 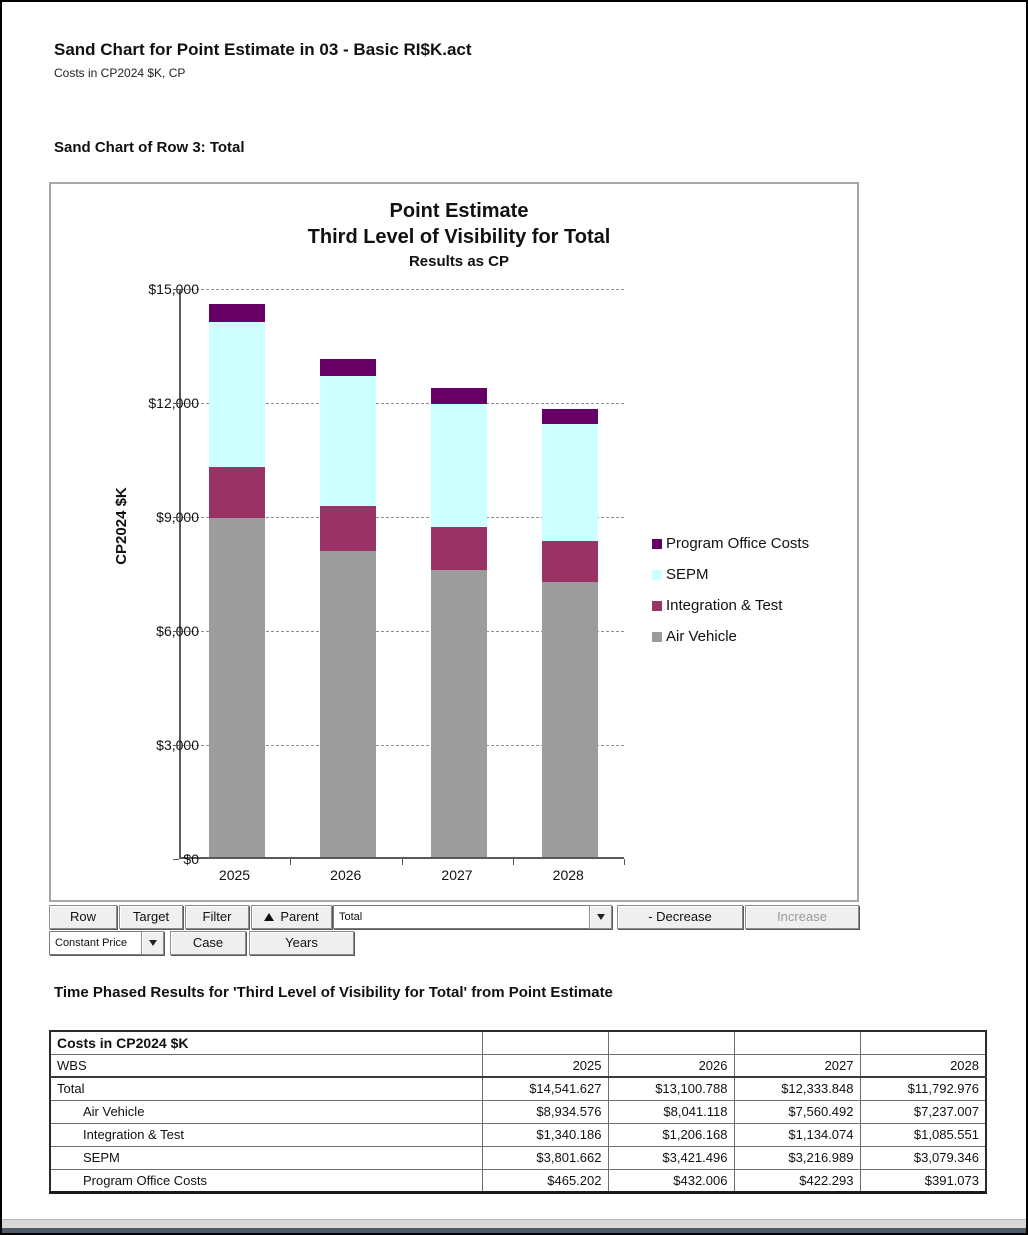 I want to click on value-cell: $3,079.346, so click(x=923, y=1157).